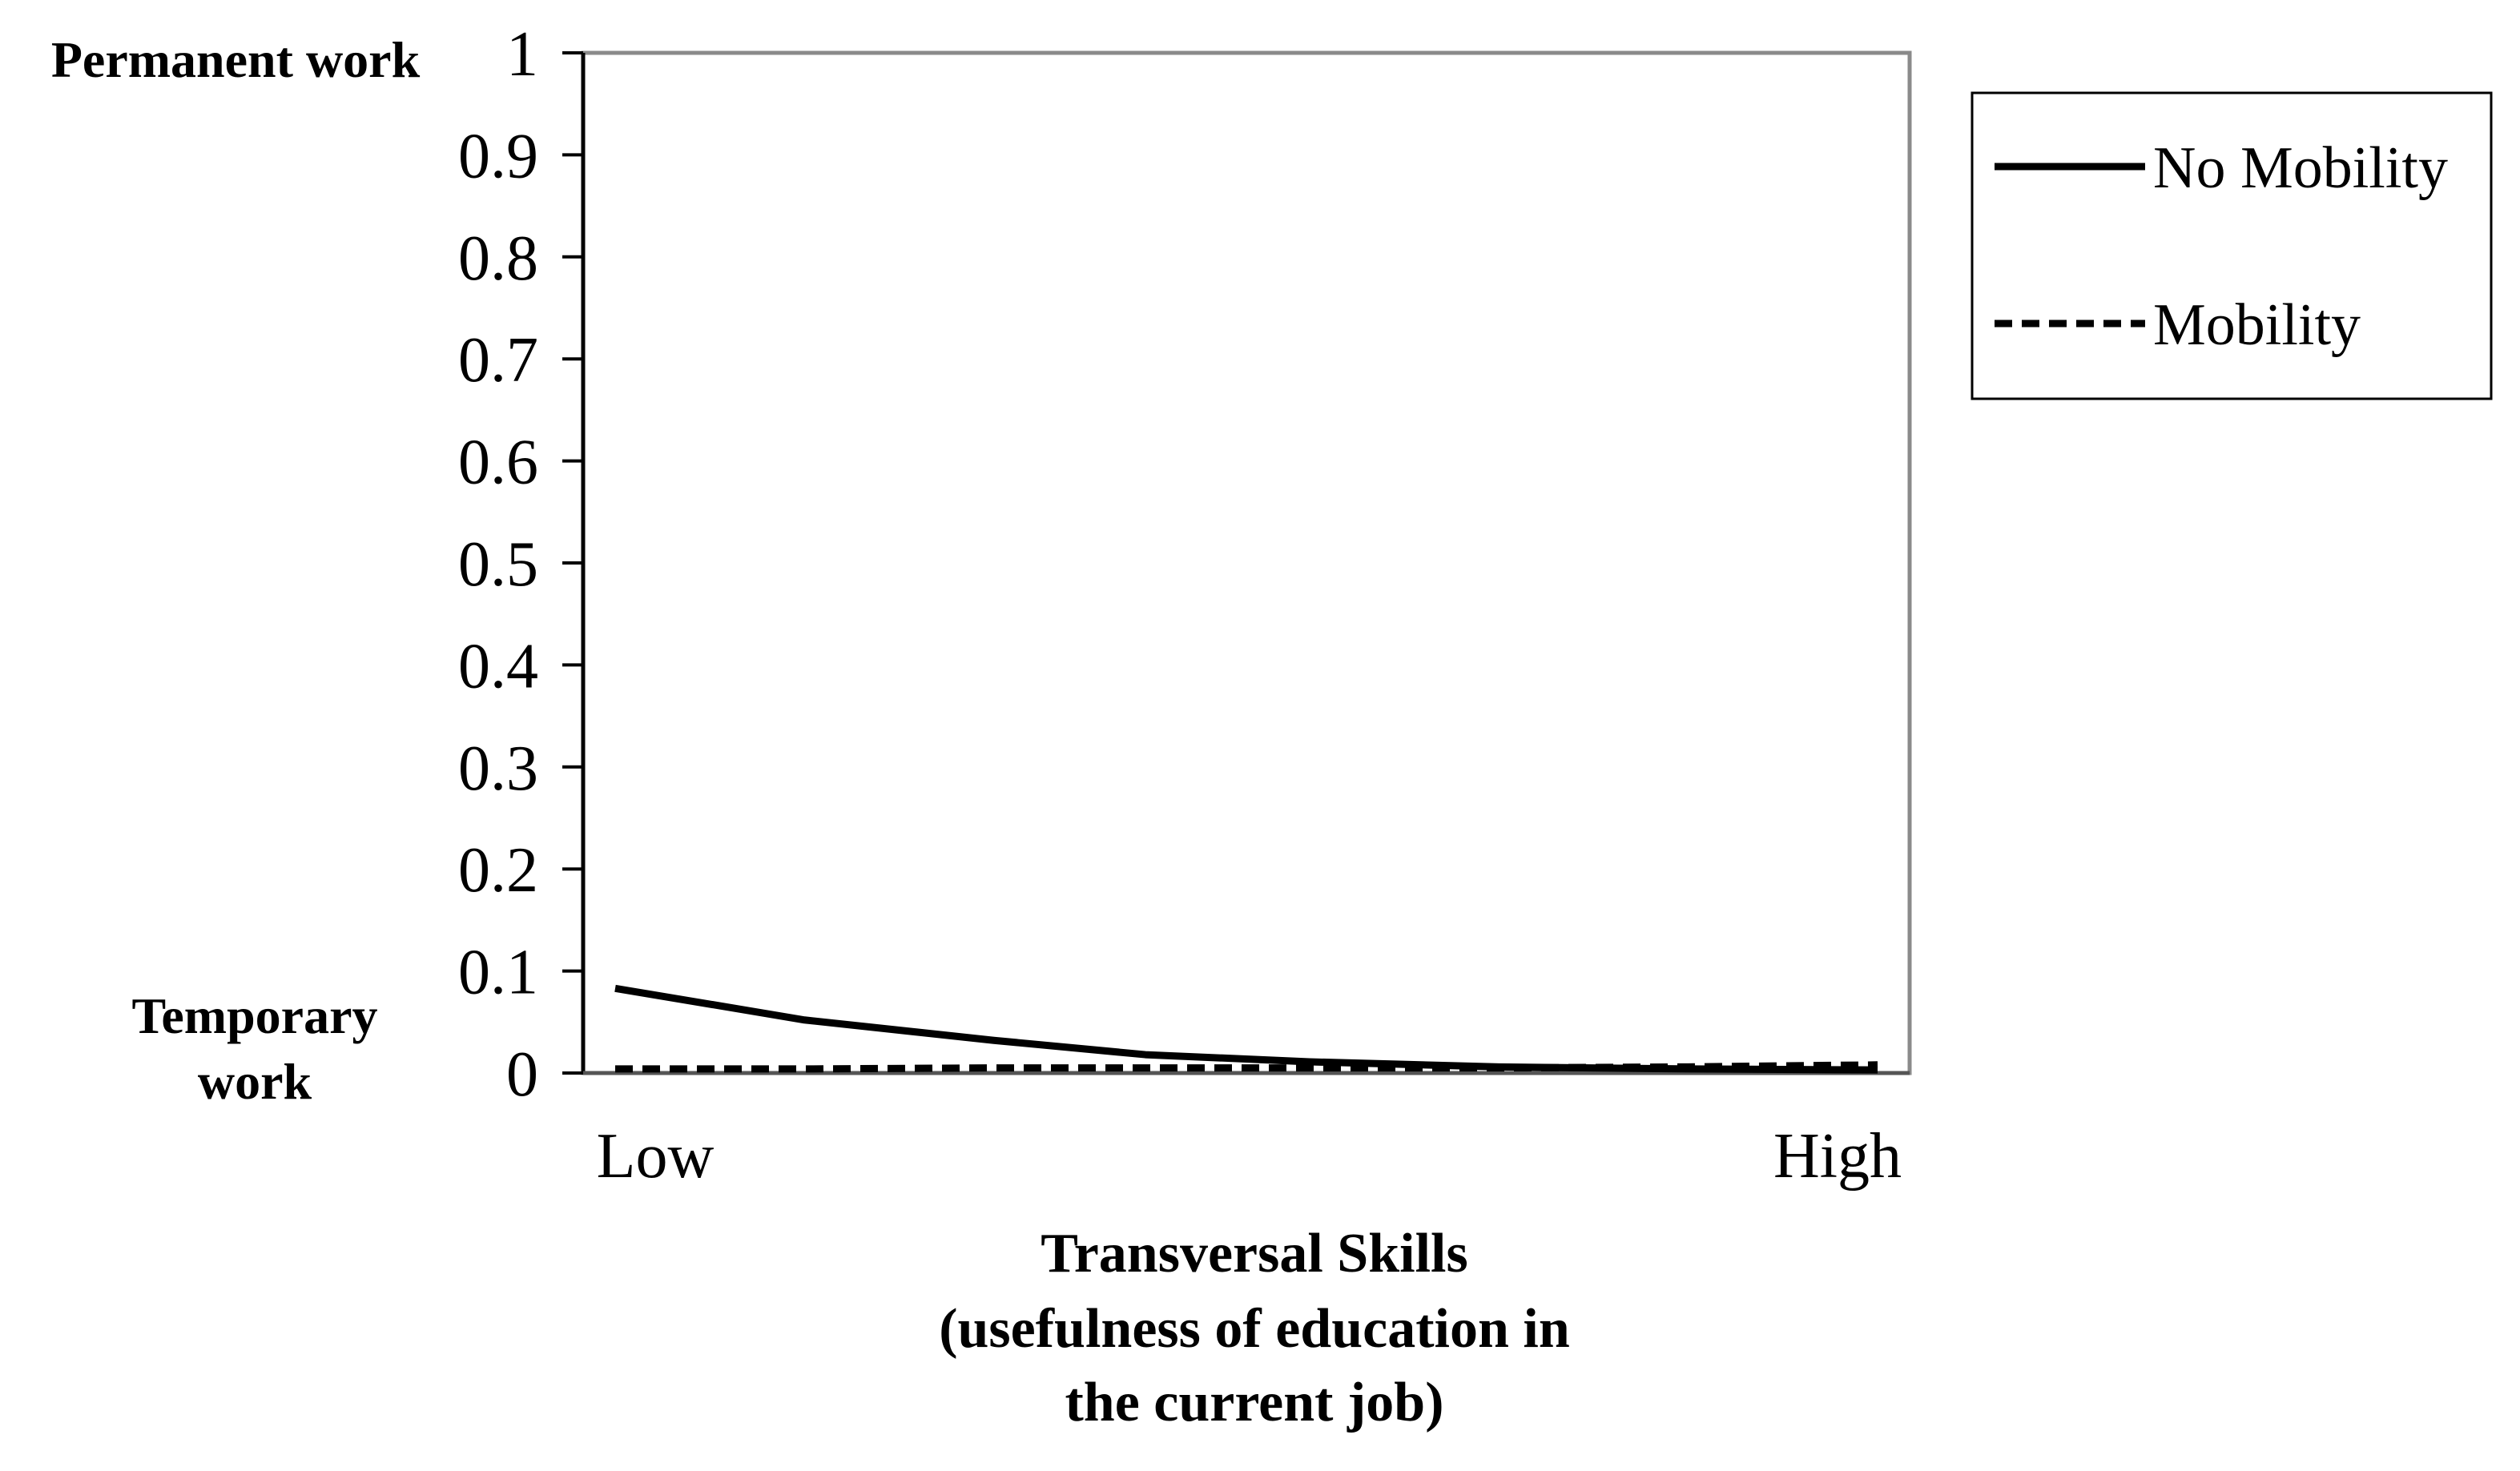  I want to click on y-tick-label: 0.1, so click(498, 973).